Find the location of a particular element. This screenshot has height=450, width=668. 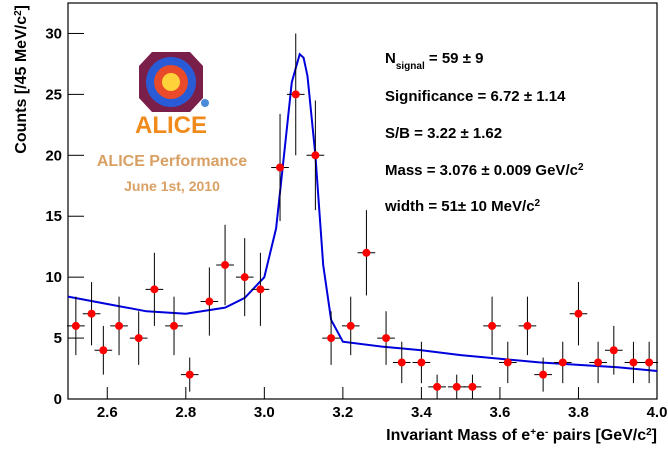

annotation: Nsignal = 59 ± 9 is located at coordinates (434, 61).